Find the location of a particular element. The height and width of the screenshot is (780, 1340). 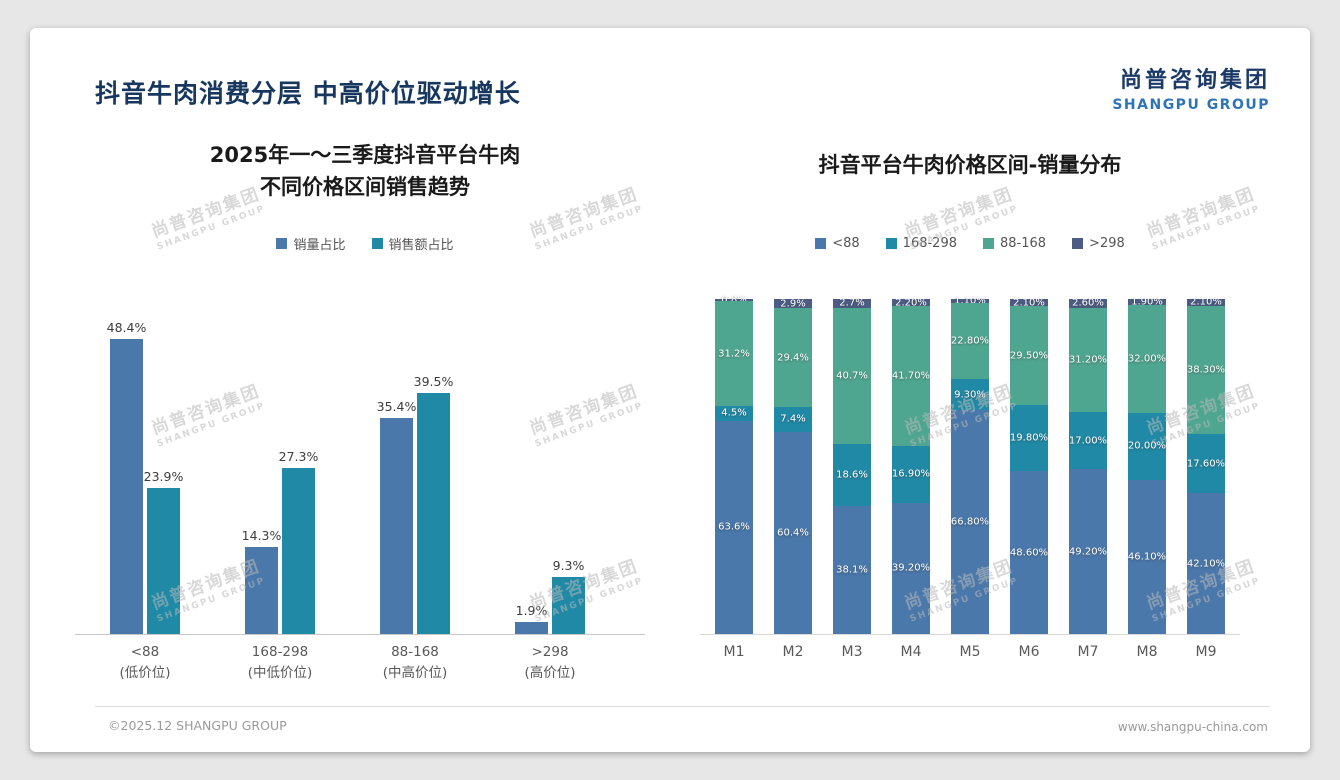

segment-168-298: 4.5% is located at coordinates (734, 413).